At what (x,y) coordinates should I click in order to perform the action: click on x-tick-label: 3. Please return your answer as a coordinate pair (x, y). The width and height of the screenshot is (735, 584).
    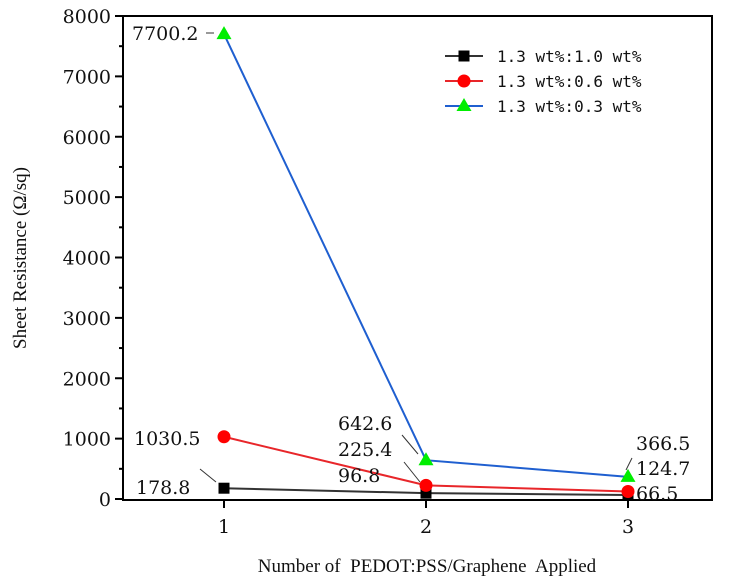
    Looking at the image, I should click on (628, 527).